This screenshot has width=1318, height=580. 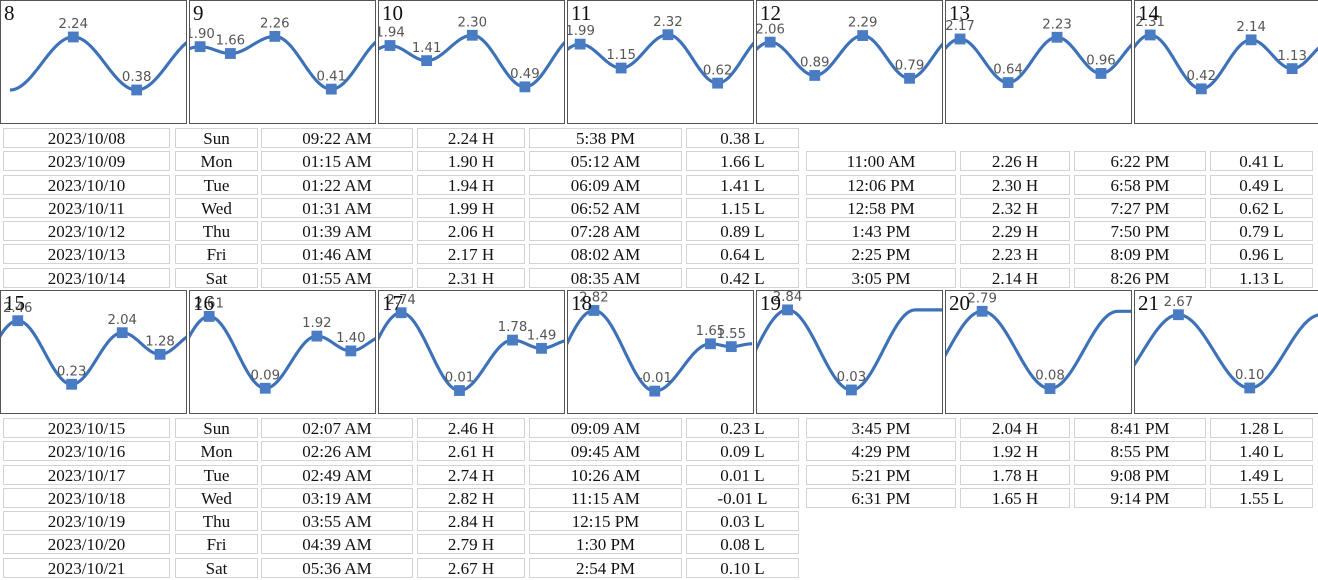 What do you see at coordinates (910, 65) in the screenshot?
I see `tide-point-label: 0.79` at bounding box center [910, 65].